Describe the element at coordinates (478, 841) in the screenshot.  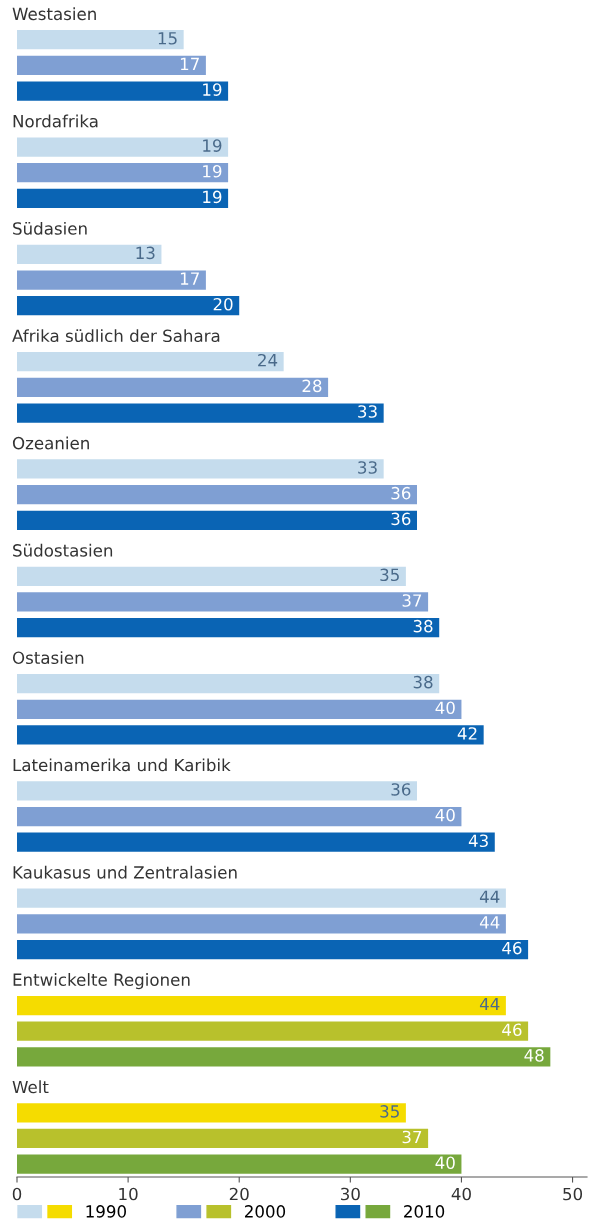
I see `data-label: 43` at that location.